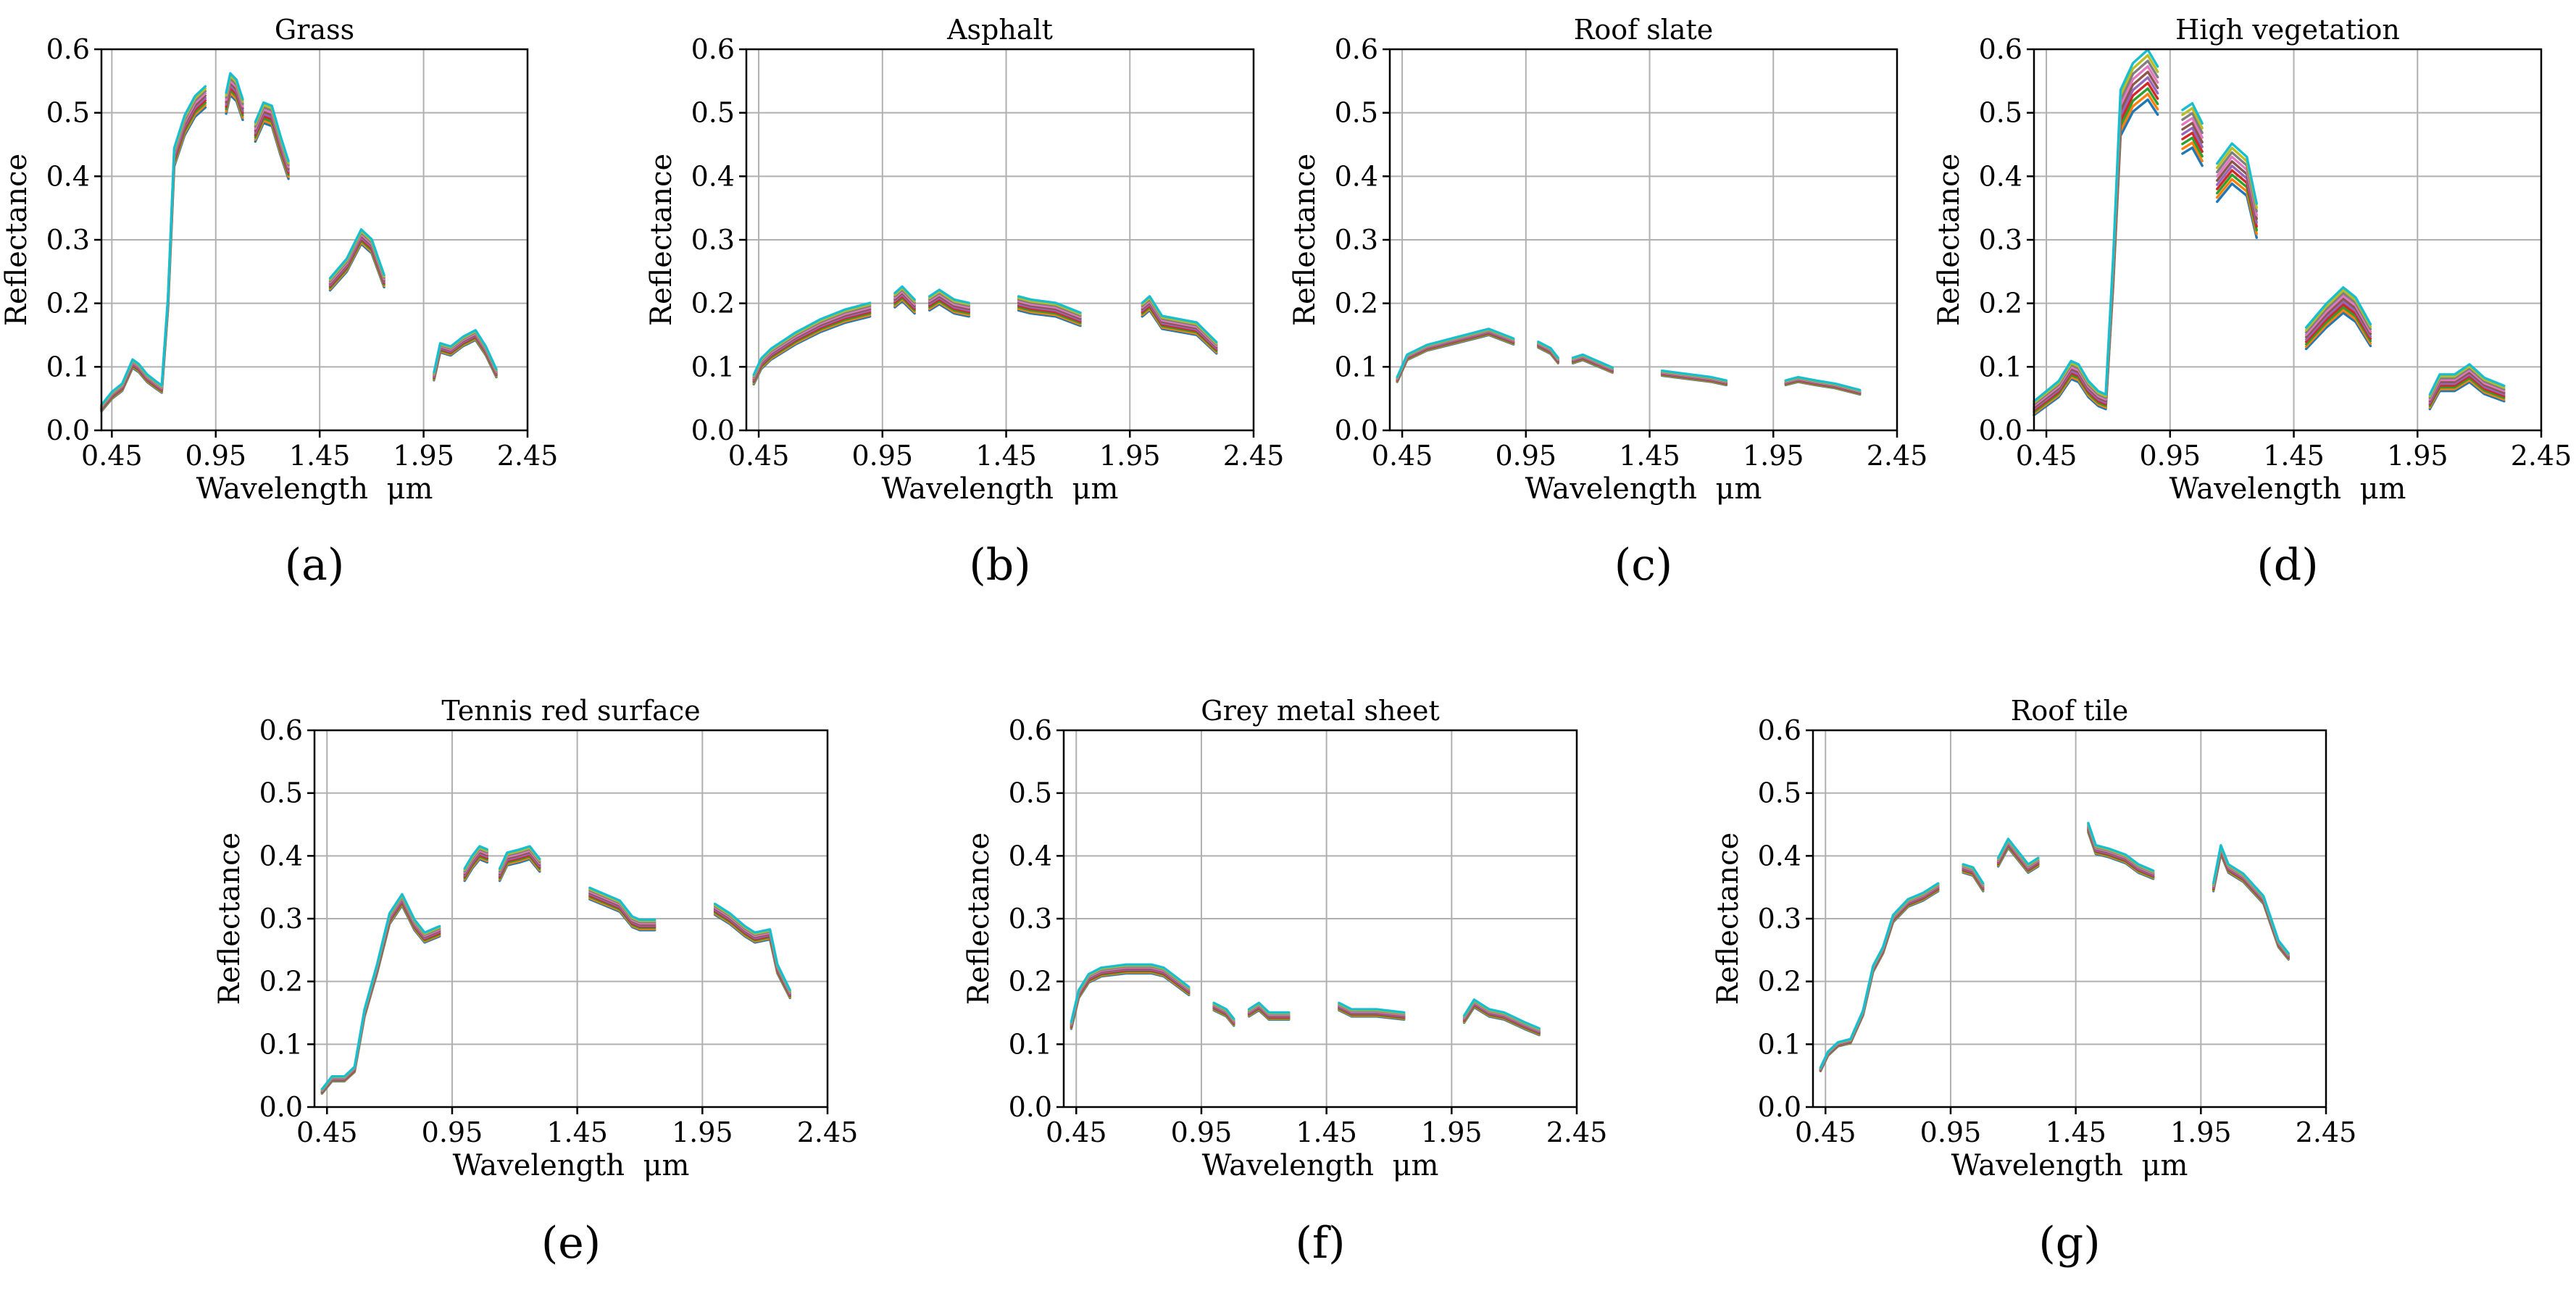 The image size is (2576, 1307). What do you see at coordinates (999, 30) in the screenshot?
I see `chart-title: Asphalt` at bounding box center [999, 30].